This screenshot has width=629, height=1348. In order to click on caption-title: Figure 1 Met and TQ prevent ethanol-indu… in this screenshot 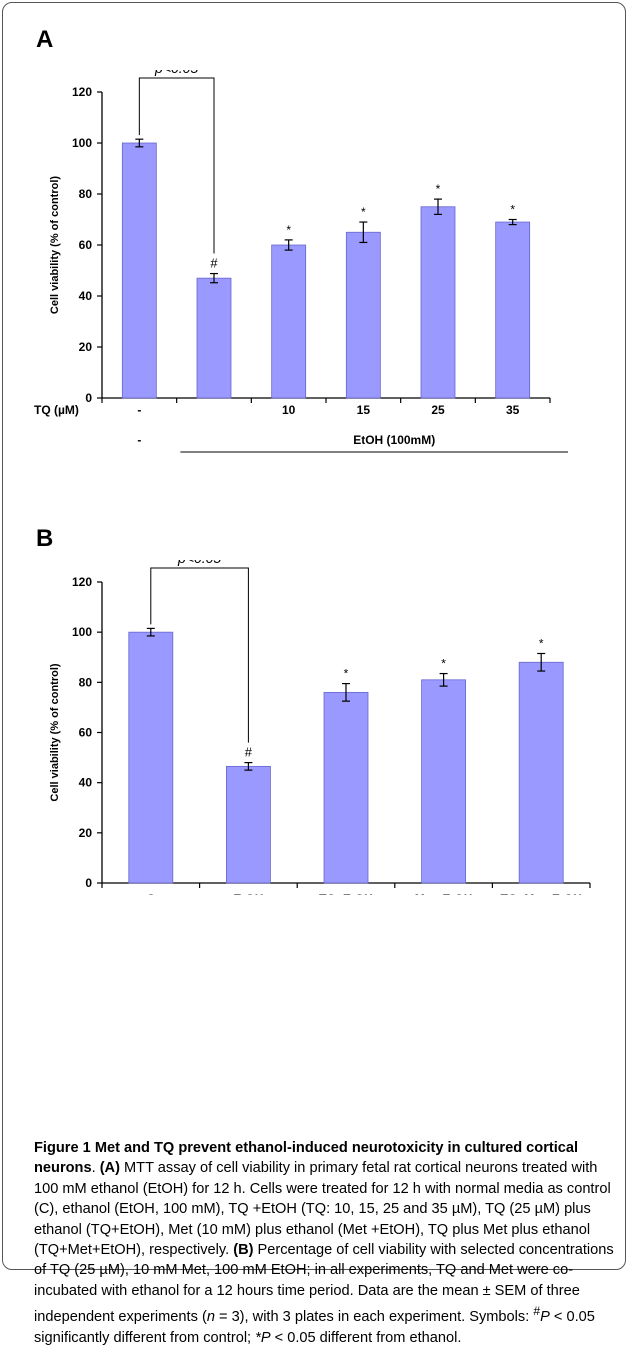, I will do `click(306, 1158)`.